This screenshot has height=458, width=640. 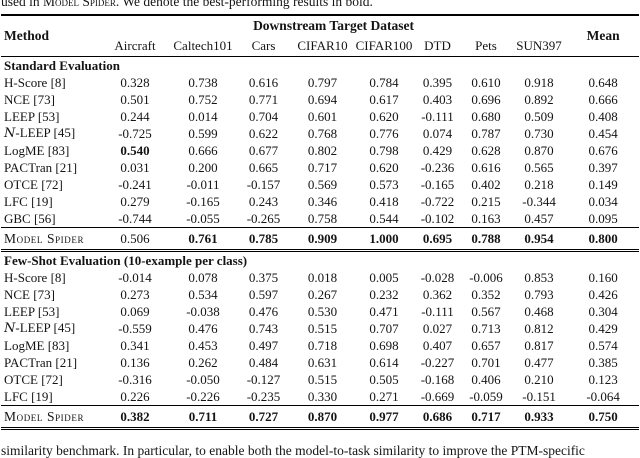 I want to click on value-cell: -0.038, so click(x=203, y=311).